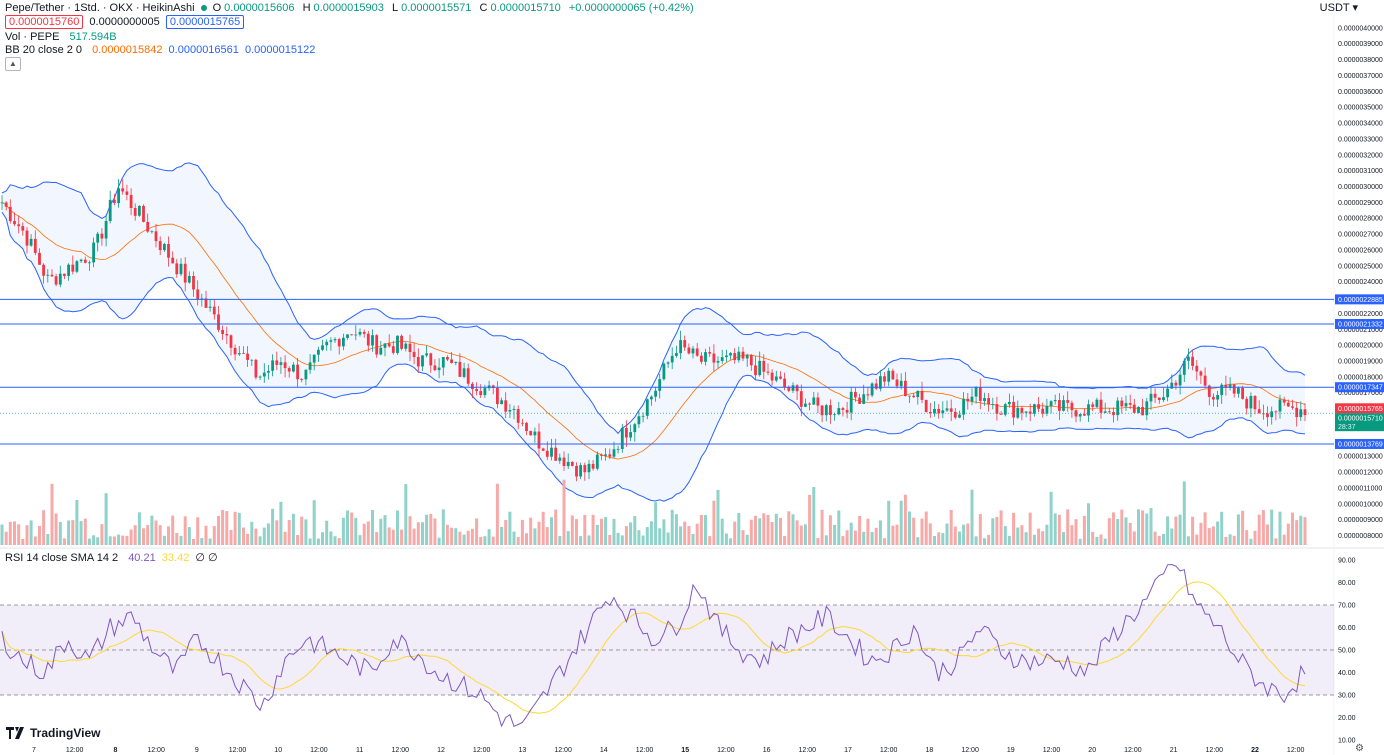  What do you see at coordinates (259, 8) in the screenshot?
I see `open-value: 0.0000015606` at bounding box center [259, 8].